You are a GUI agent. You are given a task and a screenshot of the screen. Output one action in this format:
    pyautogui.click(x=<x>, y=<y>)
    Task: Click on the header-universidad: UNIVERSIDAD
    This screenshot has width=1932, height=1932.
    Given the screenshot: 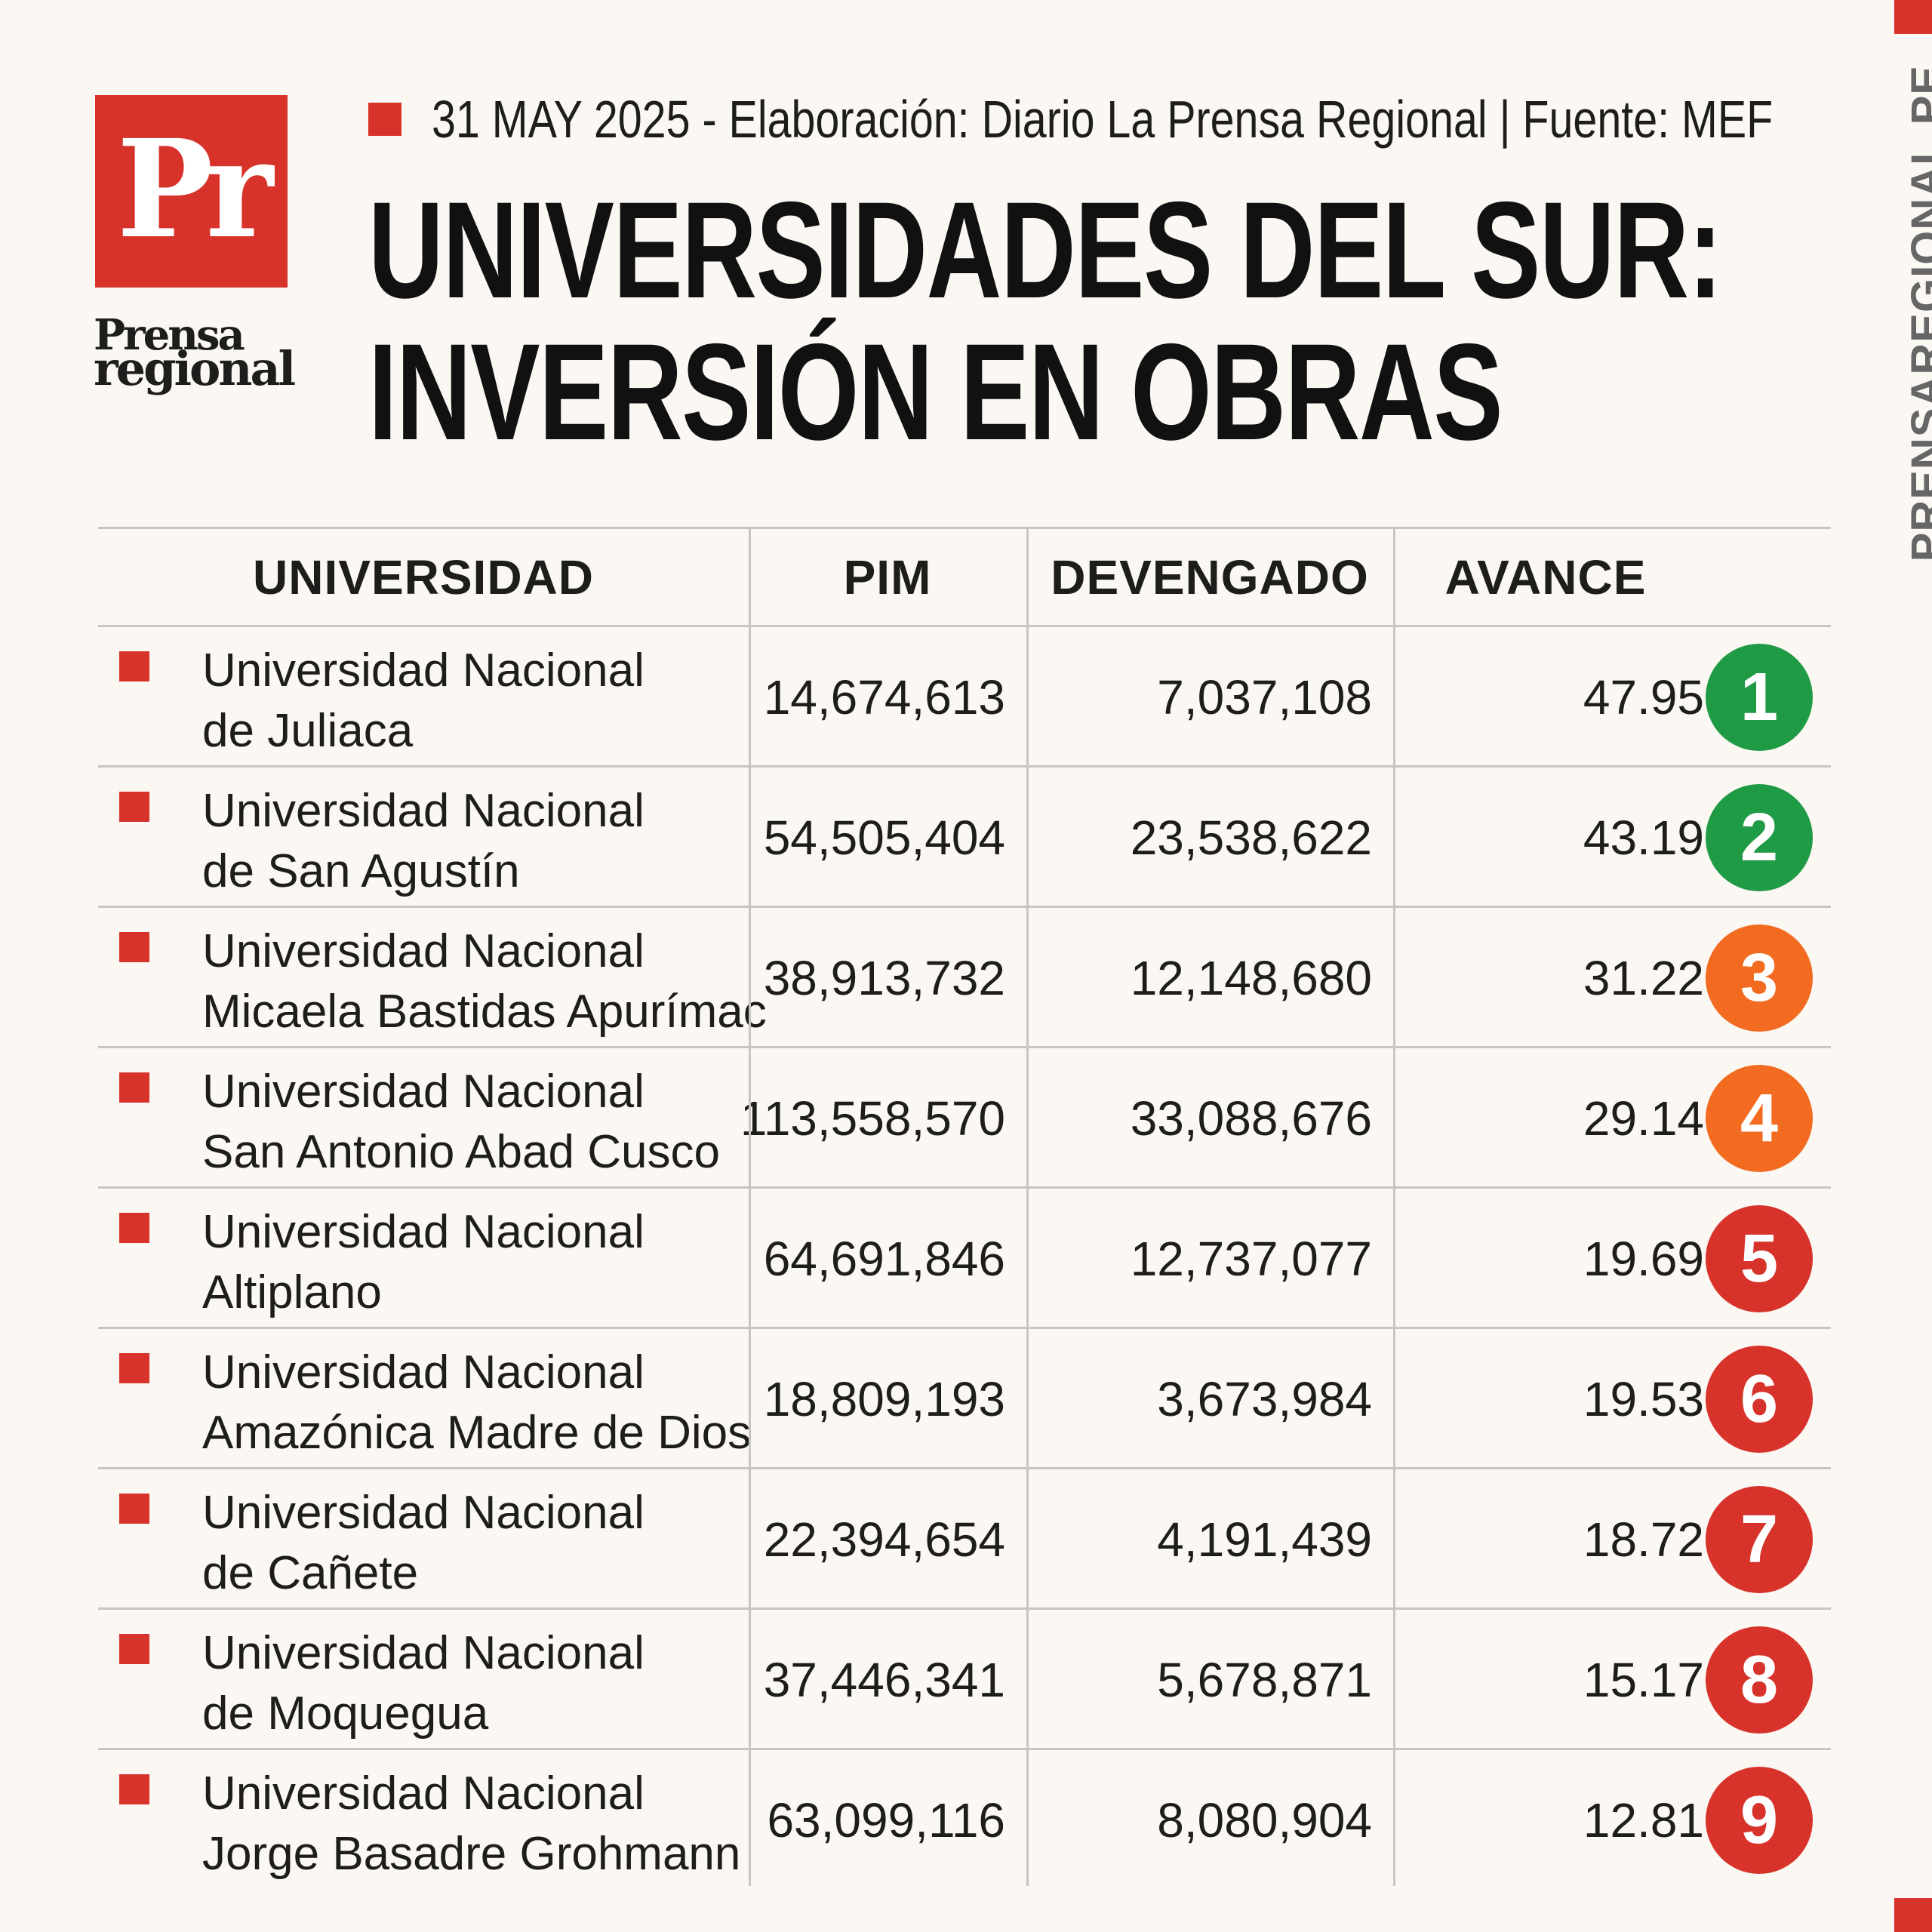 What is the action you would take?
    pyautogui.click(x=423, y=577)
    